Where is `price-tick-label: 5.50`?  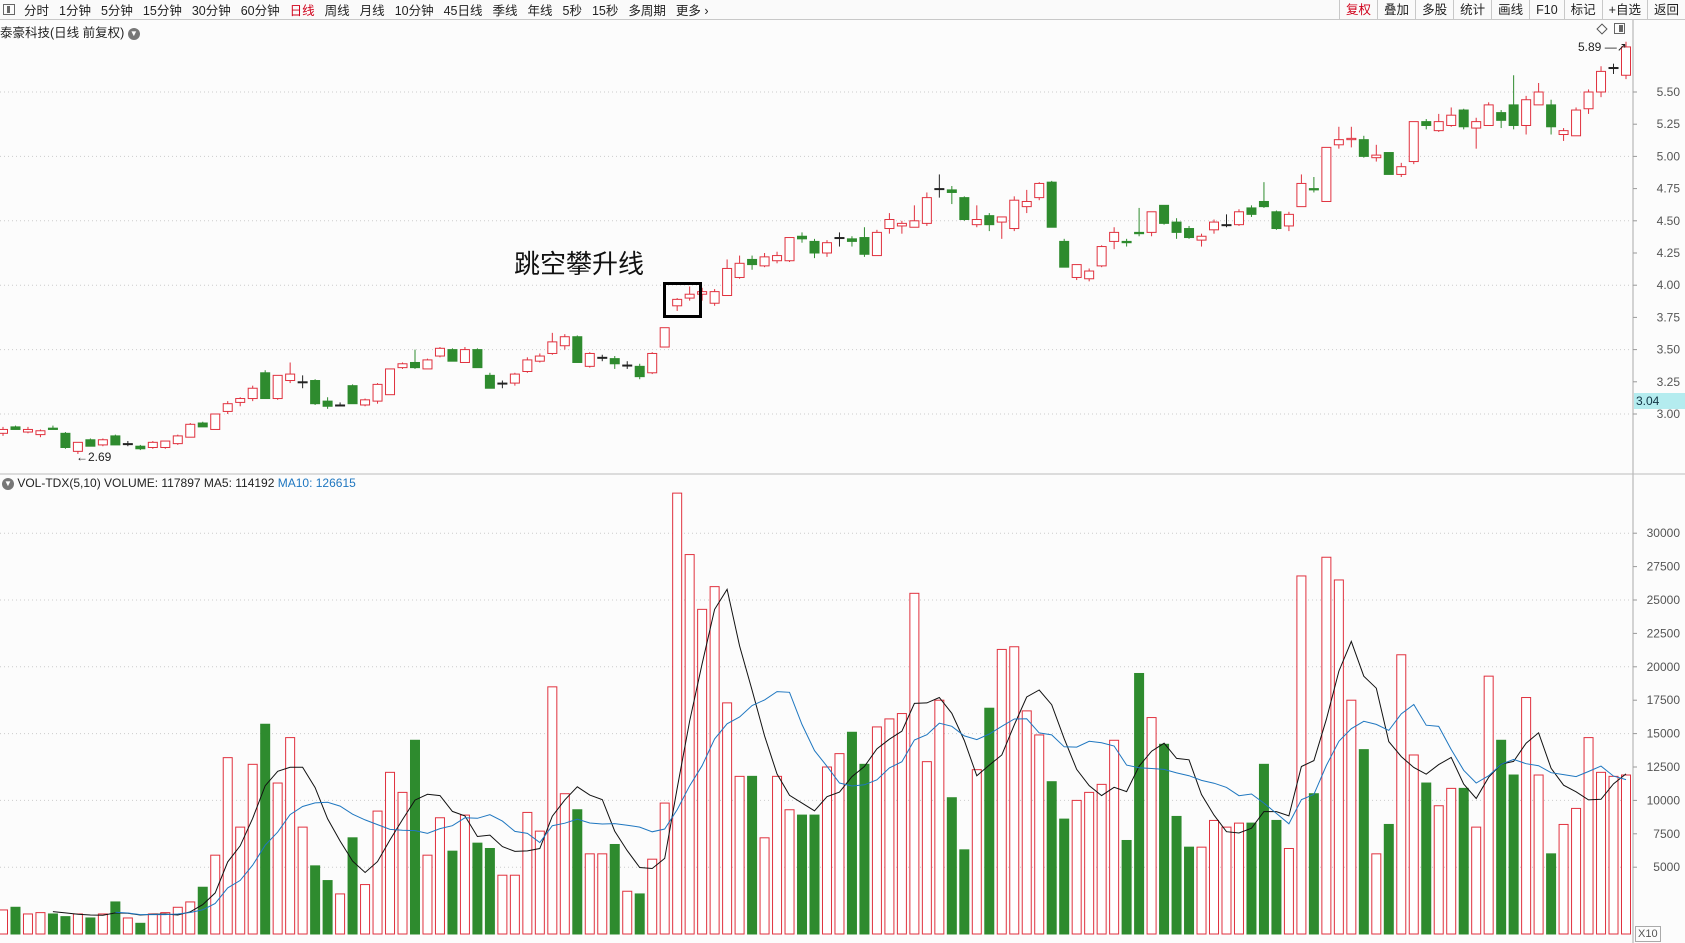 price-tick-label: 5.50 is located at coordinates (1669, 92).